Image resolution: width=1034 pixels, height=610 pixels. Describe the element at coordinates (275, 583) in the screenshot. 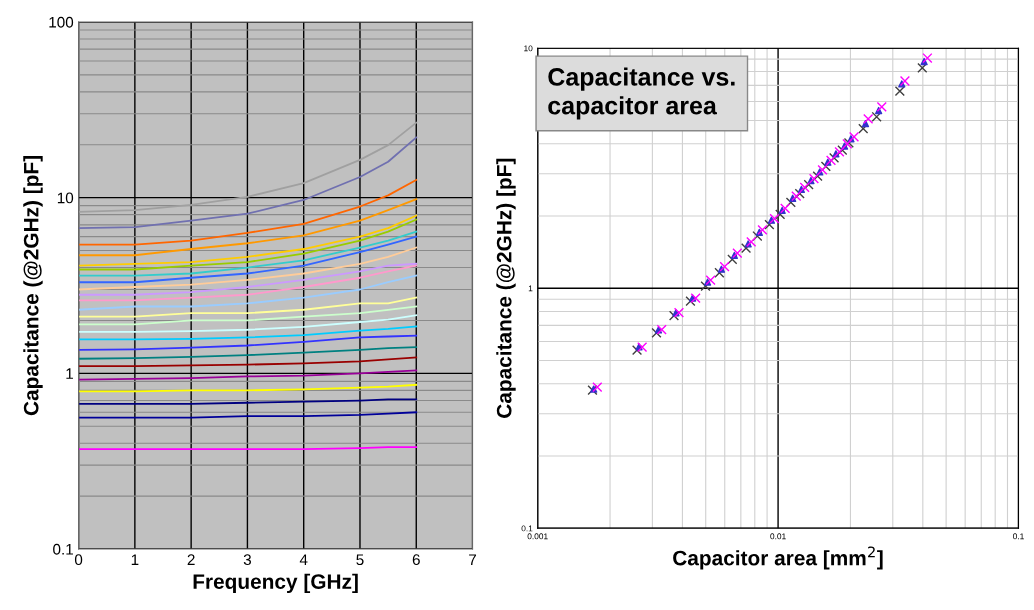

I see `x-axis-title: Frequency [GHz]` at that location.